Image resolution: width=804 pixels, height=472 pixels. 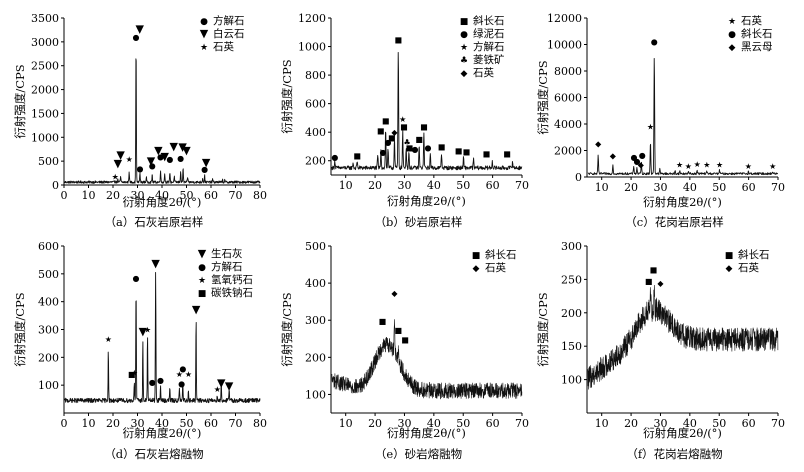 What do you see at coordinates (568, 151) in the screenshot?
I see `y-tick-label: 2000` at bounding box center [568, 151].